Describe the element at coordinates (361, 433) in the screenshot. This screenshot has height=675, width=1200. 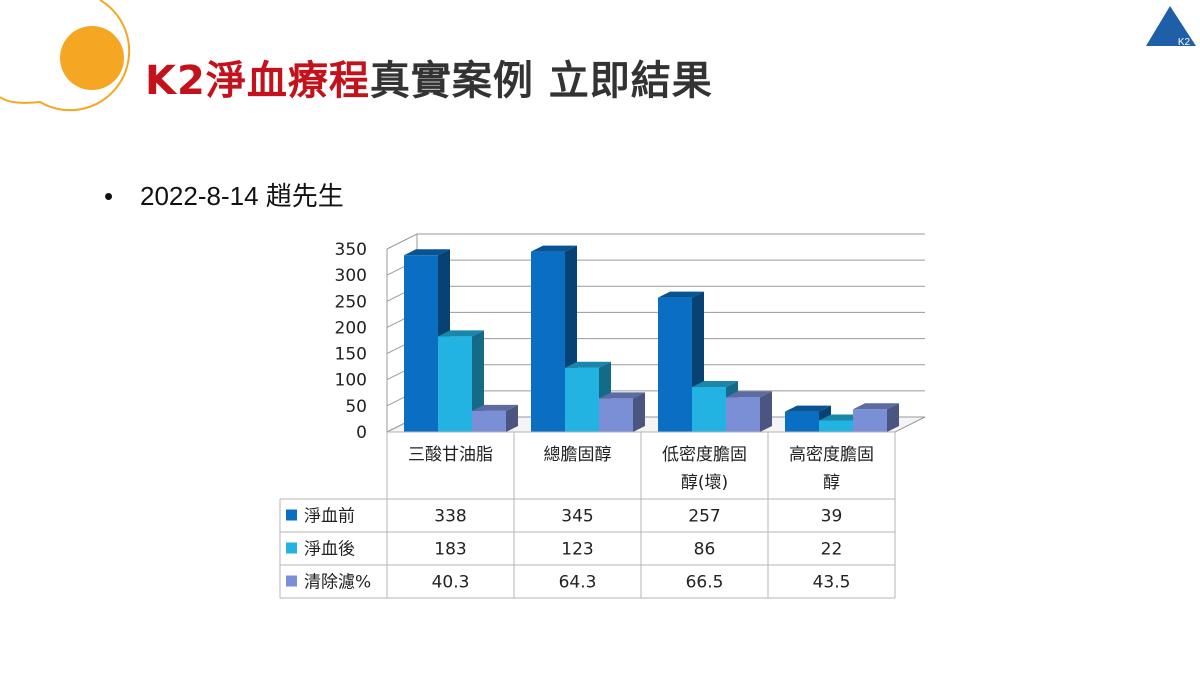
I see `y-tick-label: 0` at that location.